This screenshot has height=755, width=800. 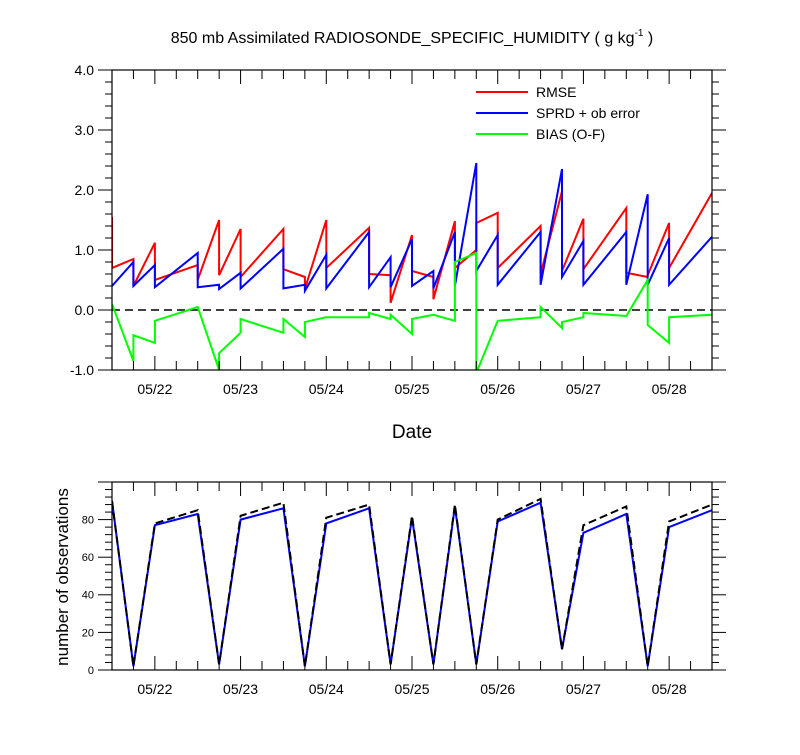 I want to click on y-tick-label: -1.0, so click(x=82, y=370).